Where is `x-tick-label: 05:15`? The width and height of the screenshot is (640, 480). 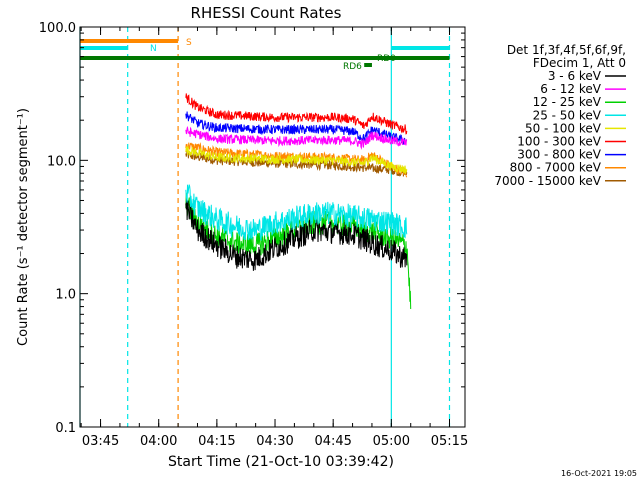
x-tick-label: 05:15 is located at coordinates (449, 441).